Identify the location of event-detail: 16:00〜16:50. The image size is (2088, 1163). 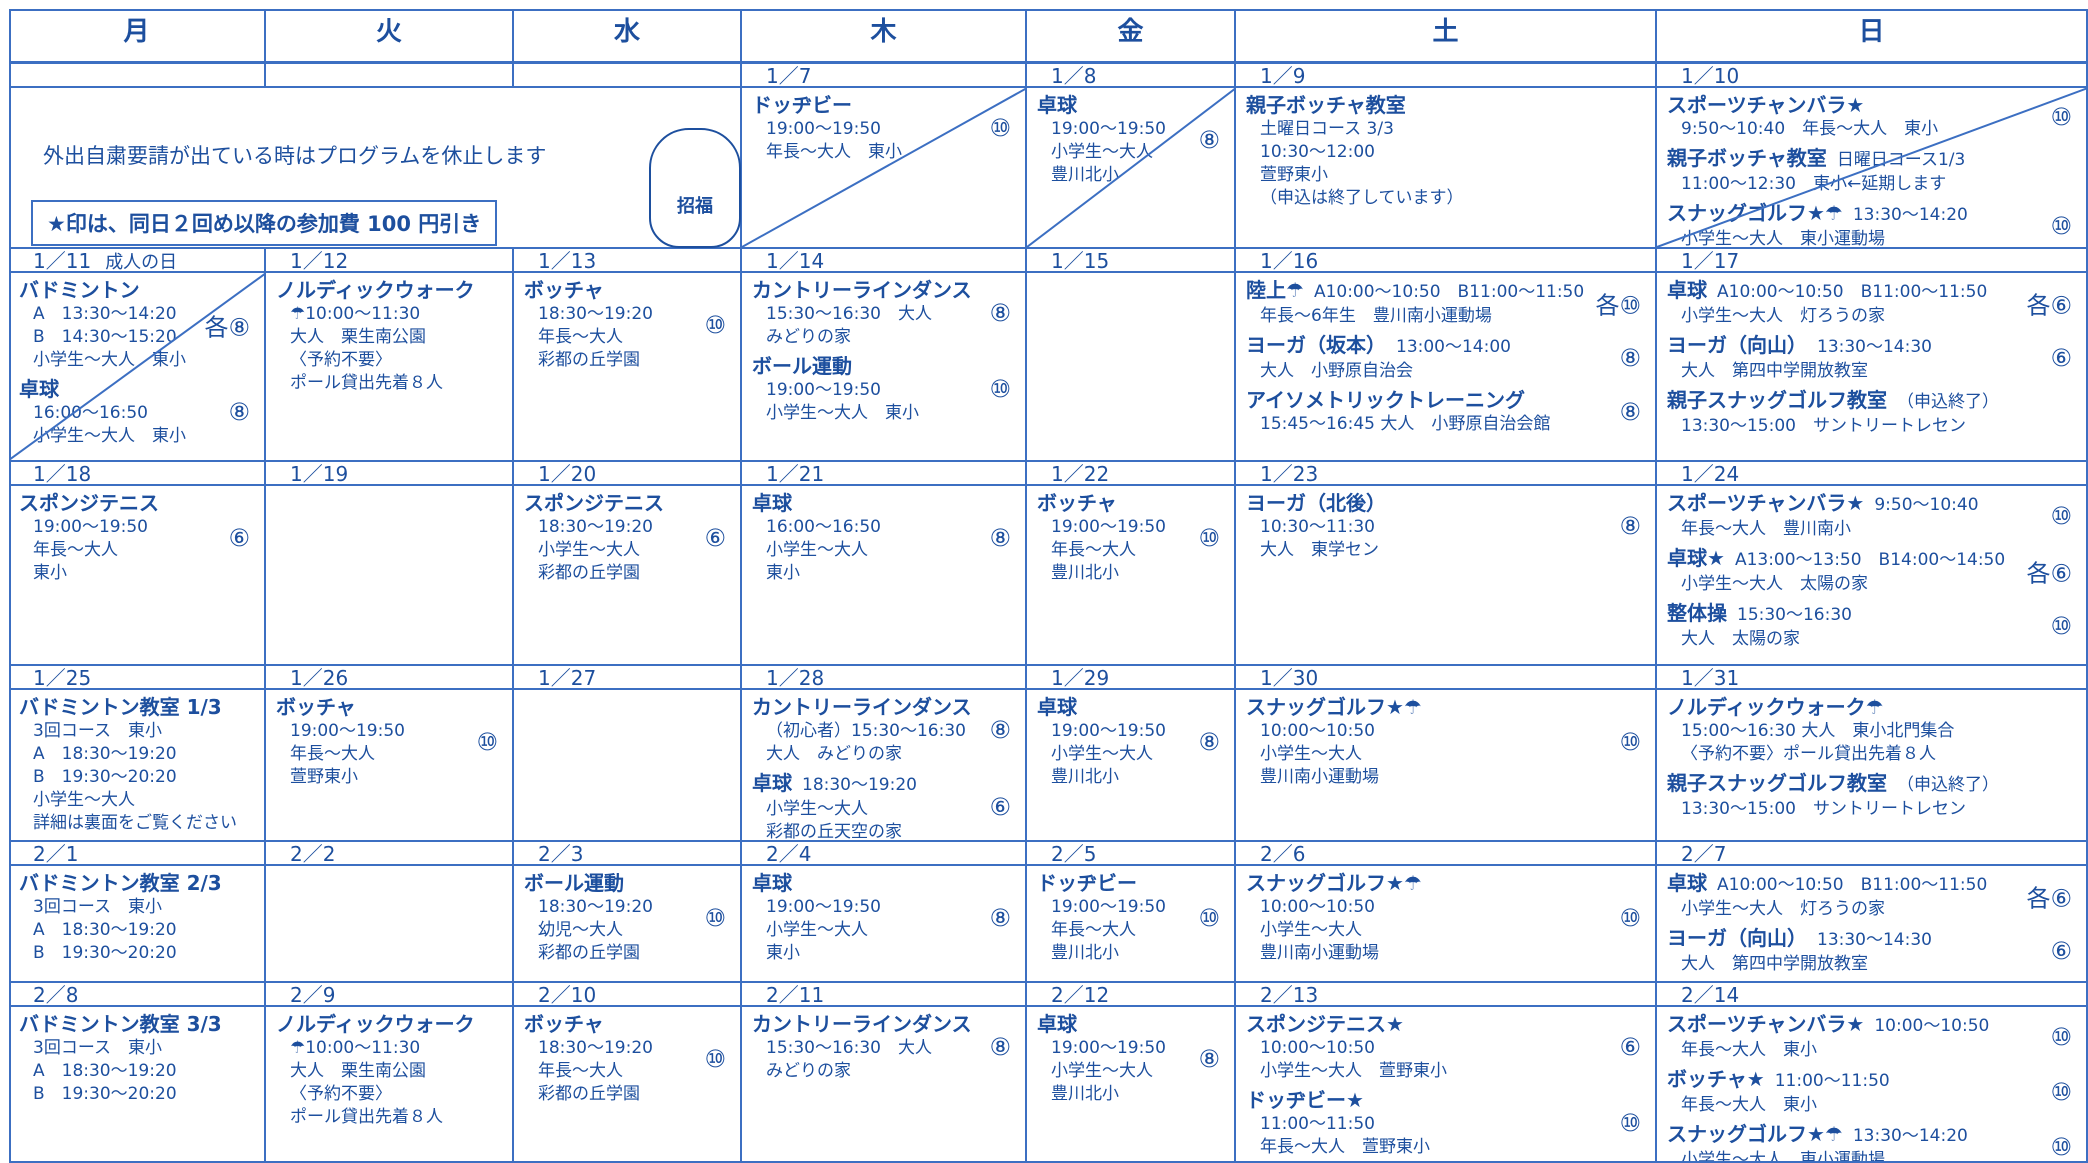
(90, 413).